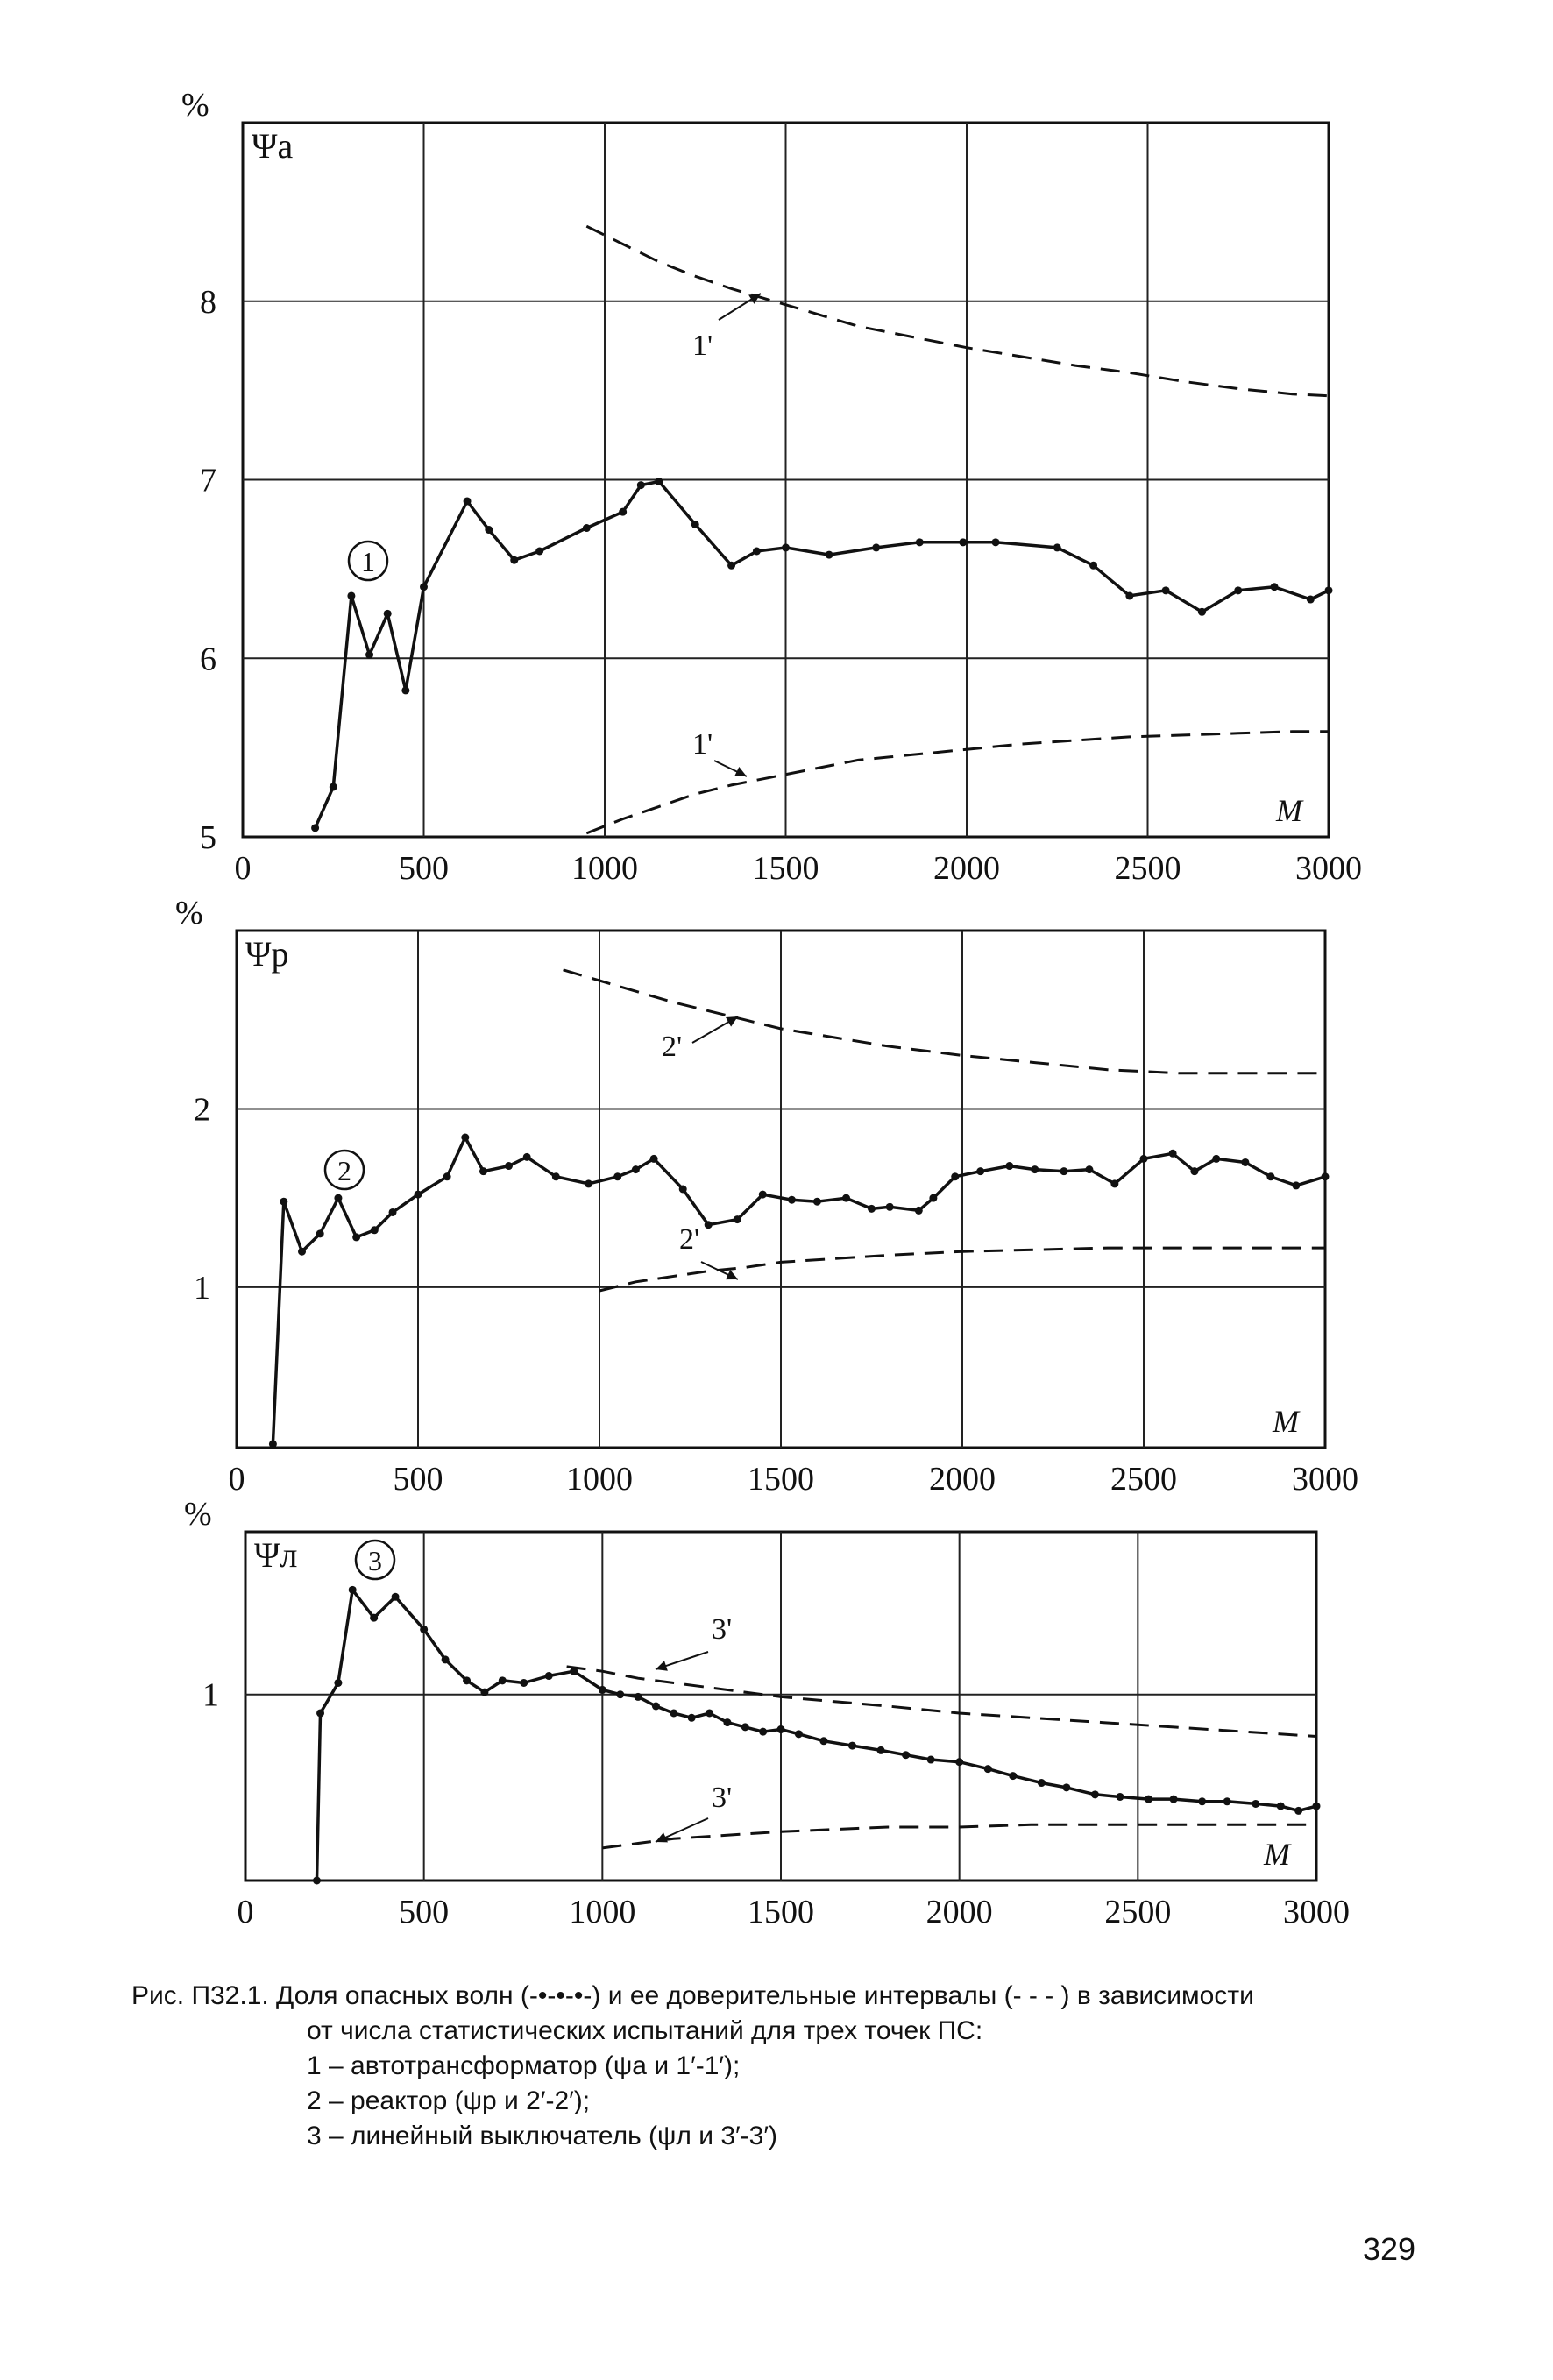 The image size is (1553, 2380). I want to click on confidence-label: 3', so click(722, 1797).